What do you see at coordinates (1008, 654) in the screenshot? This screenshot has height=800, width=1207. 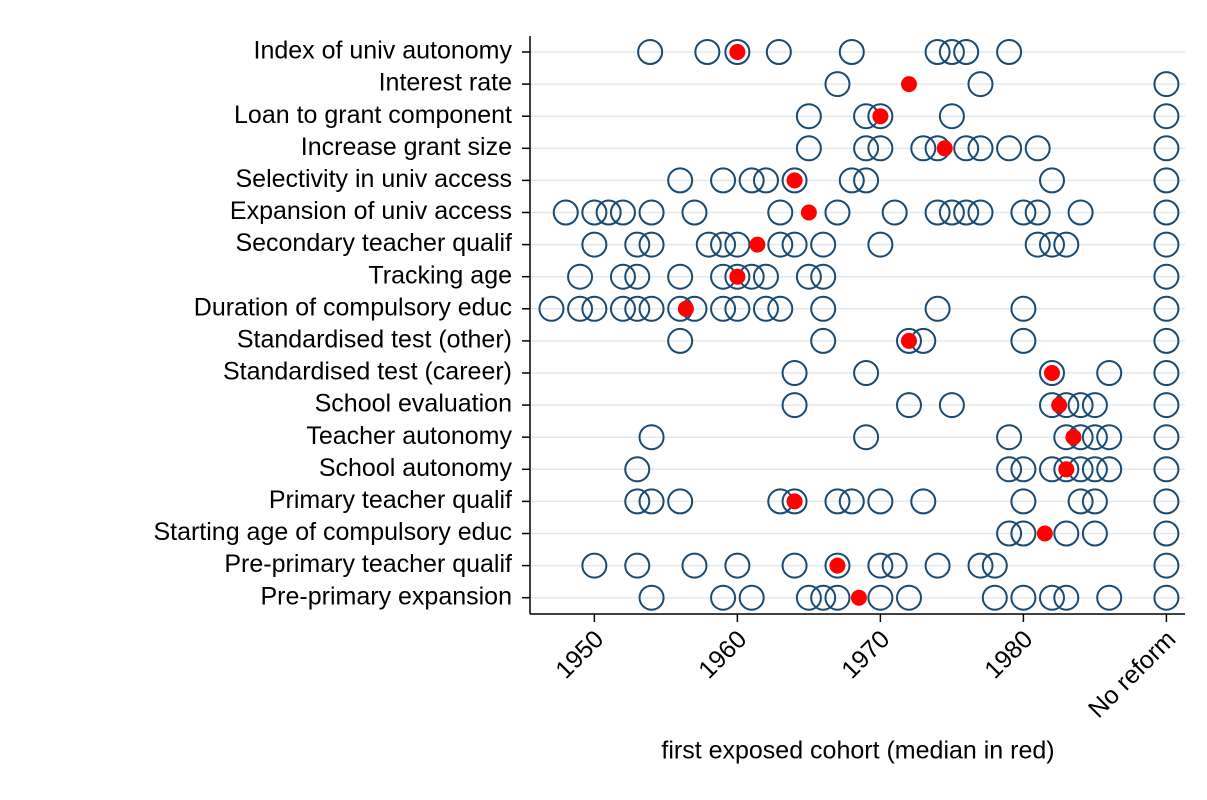 I see `x-tick-label: 1980` at bounding box center [1008, 654].